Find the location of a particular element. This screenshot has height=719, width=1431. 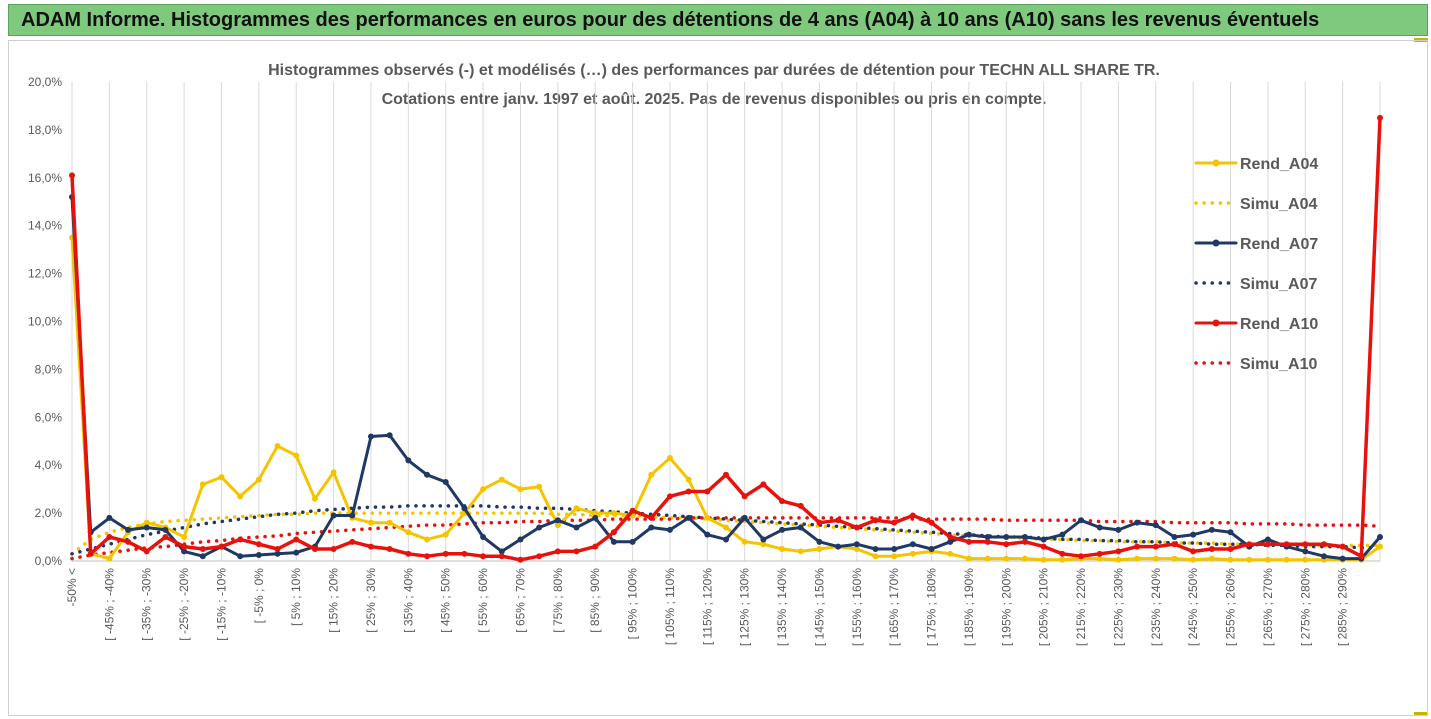

x-tick-label: [ 75% ; 80% is located at coordinates (558, 600).